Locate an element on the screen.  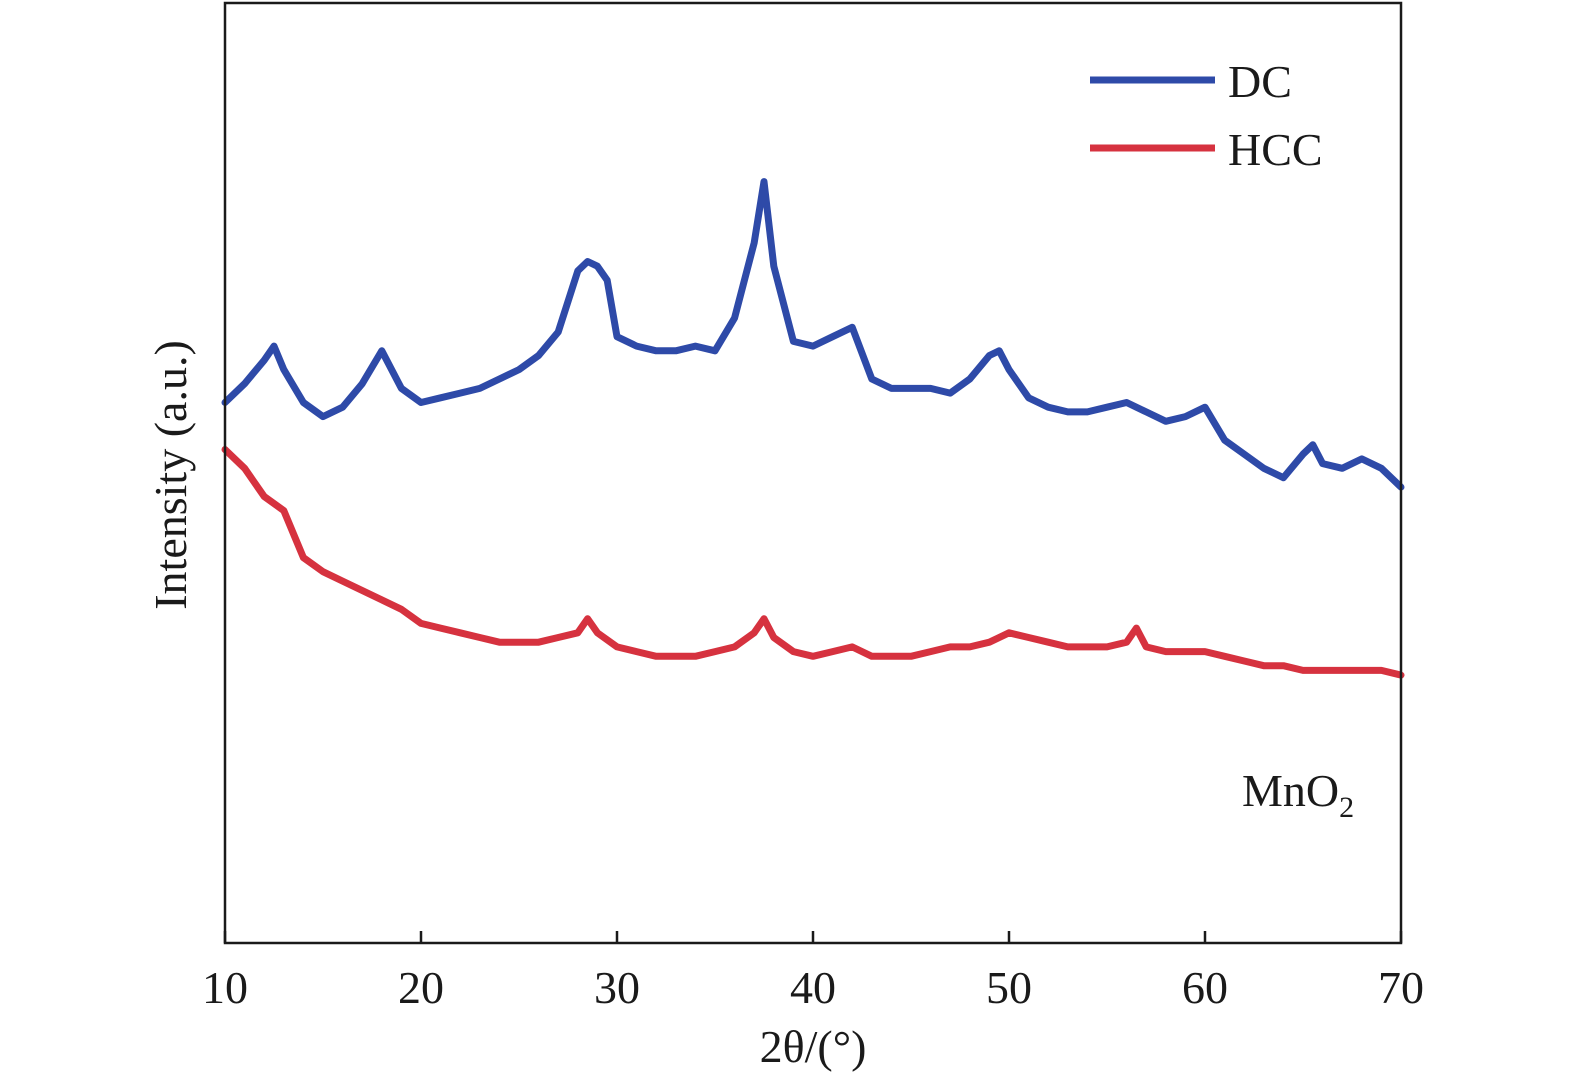
x-tick-label: 50 is located at coordinates (1009, 987).